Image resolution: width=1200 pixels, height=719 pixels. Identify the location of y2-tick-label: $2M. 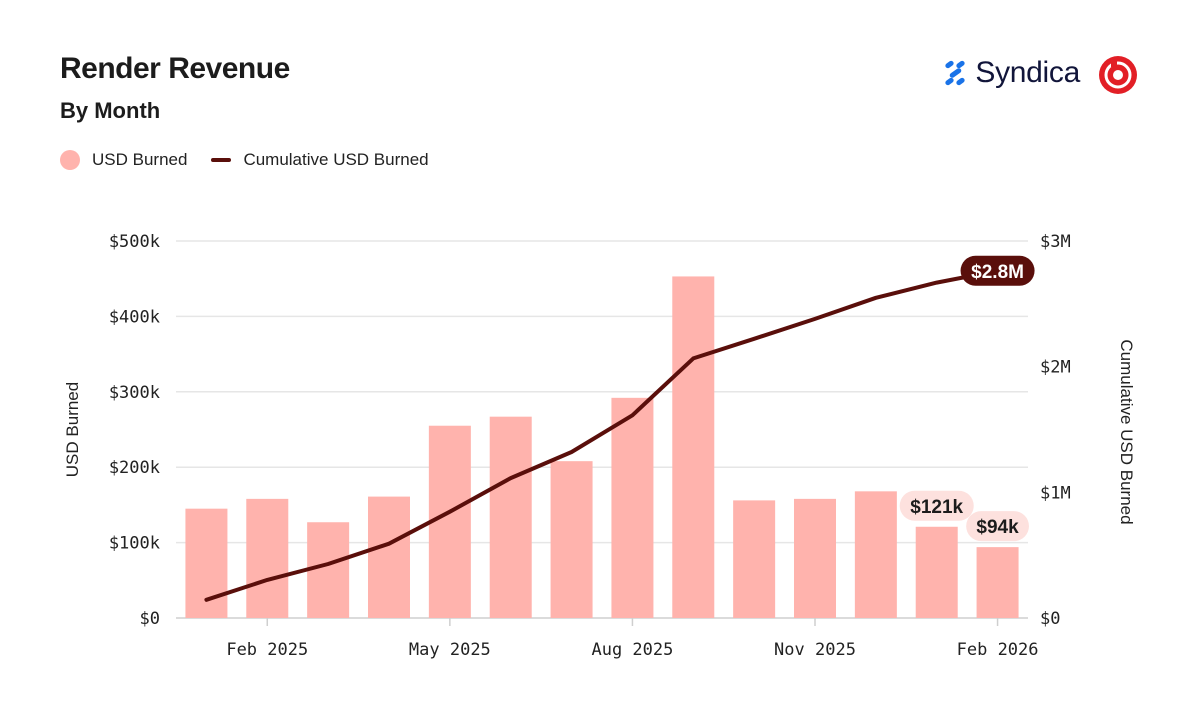
(1055, 368).